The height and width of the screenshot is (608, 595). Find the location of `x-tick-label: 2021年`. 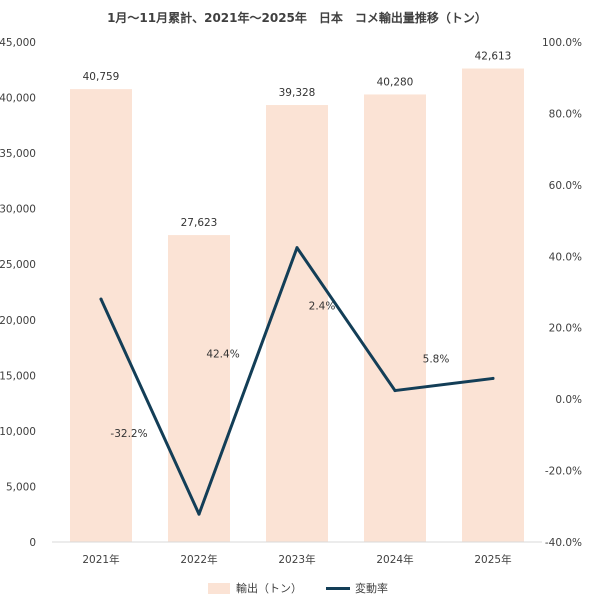

x-tick-label: 2021年 is located at coordinates (100, 559).